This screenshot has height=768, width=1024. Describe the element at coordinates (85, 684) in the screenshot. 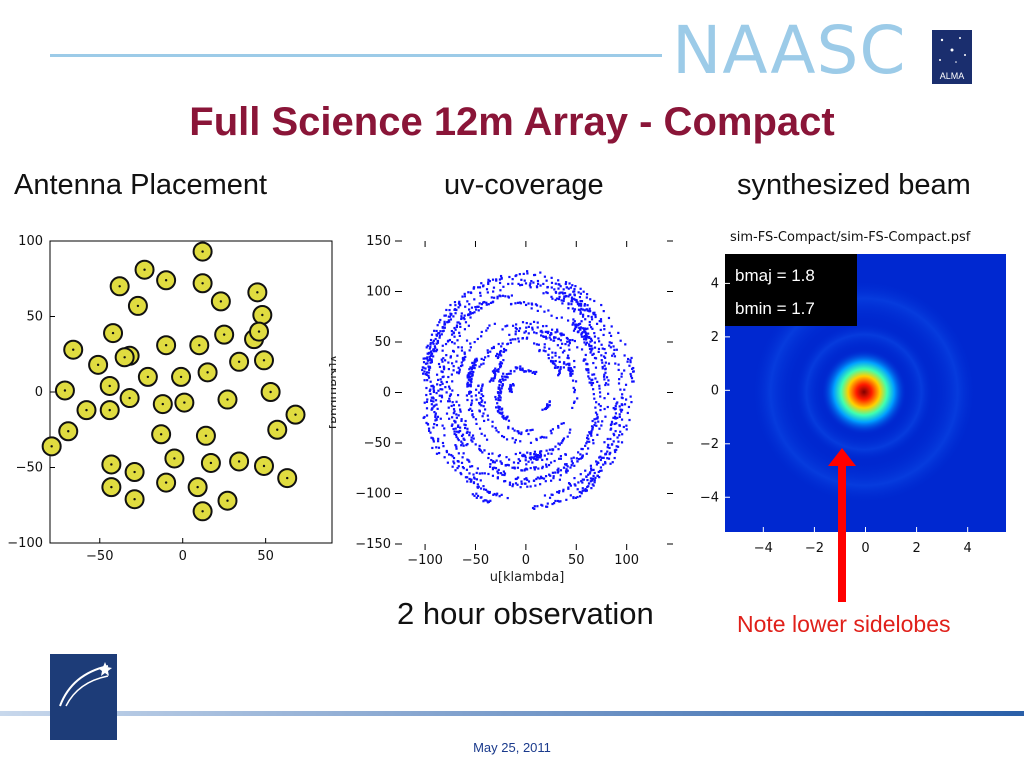

I see `radio-dish-icon` at that location.